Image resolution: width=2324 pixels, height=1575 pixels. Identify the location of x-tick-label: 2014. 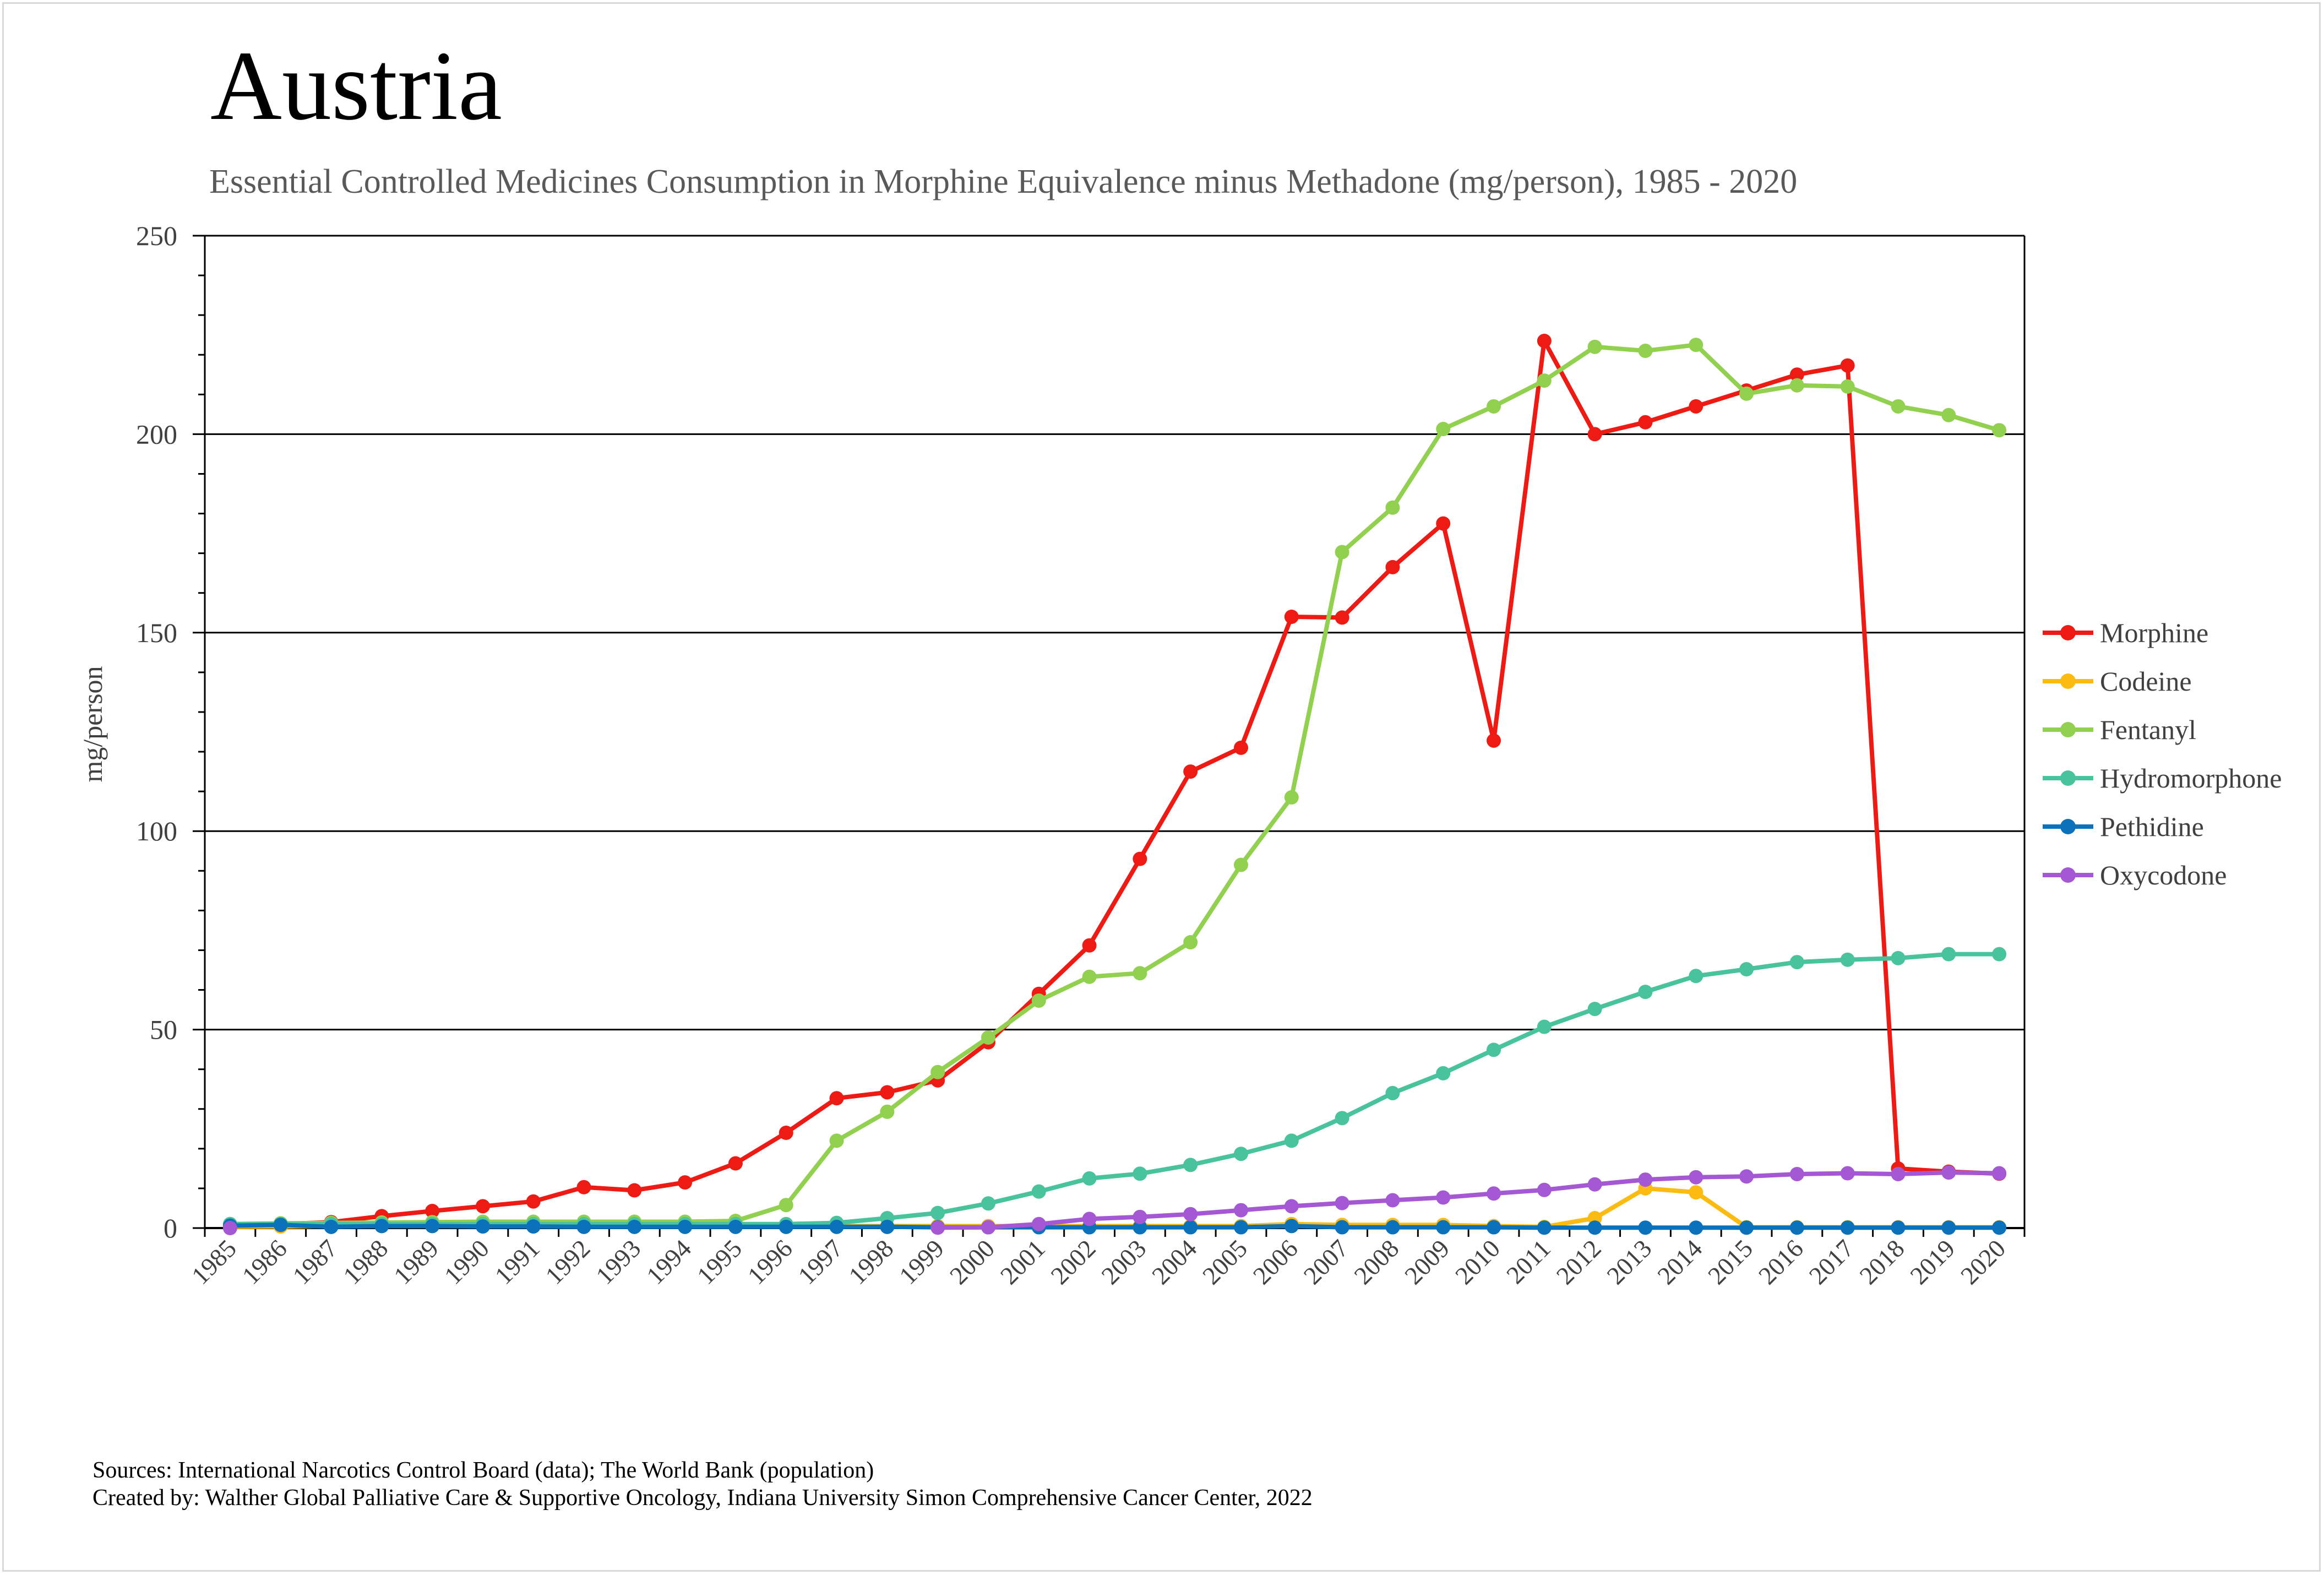
(1679, 1262).